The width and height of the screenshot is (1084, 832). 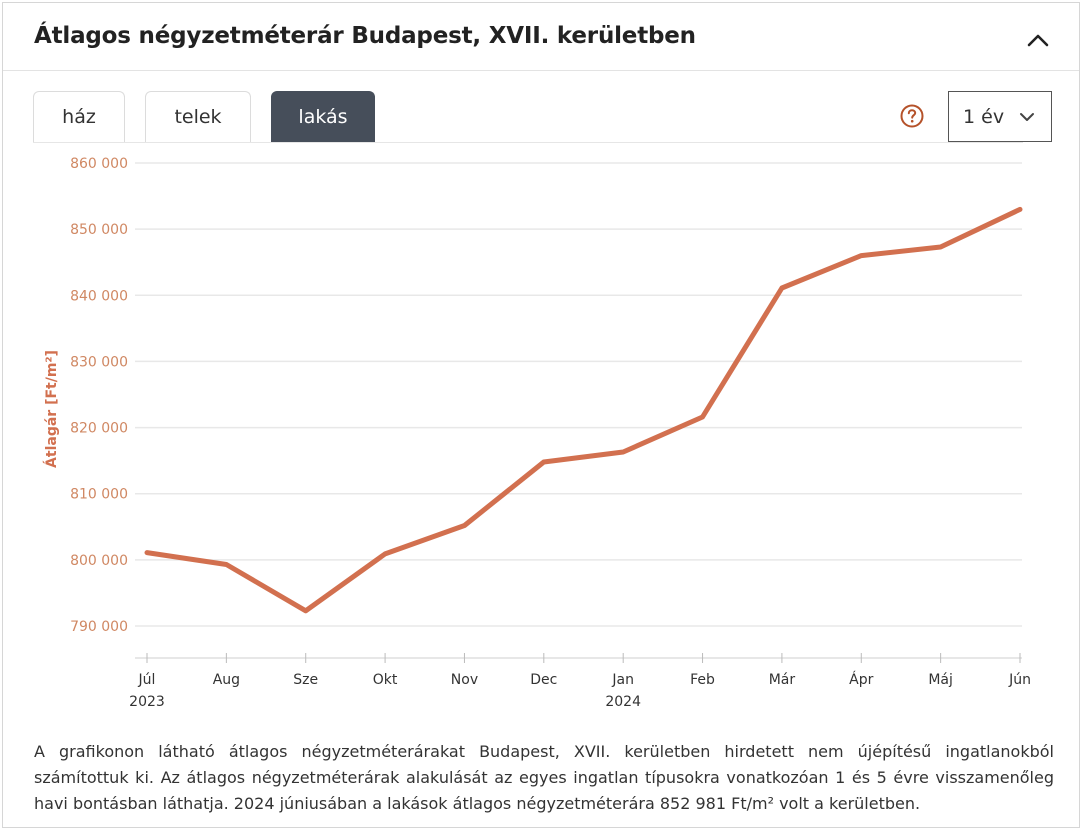 I want to click on y-axis-label: Átlagár [Ft/m²], so click(x=51, y=409).